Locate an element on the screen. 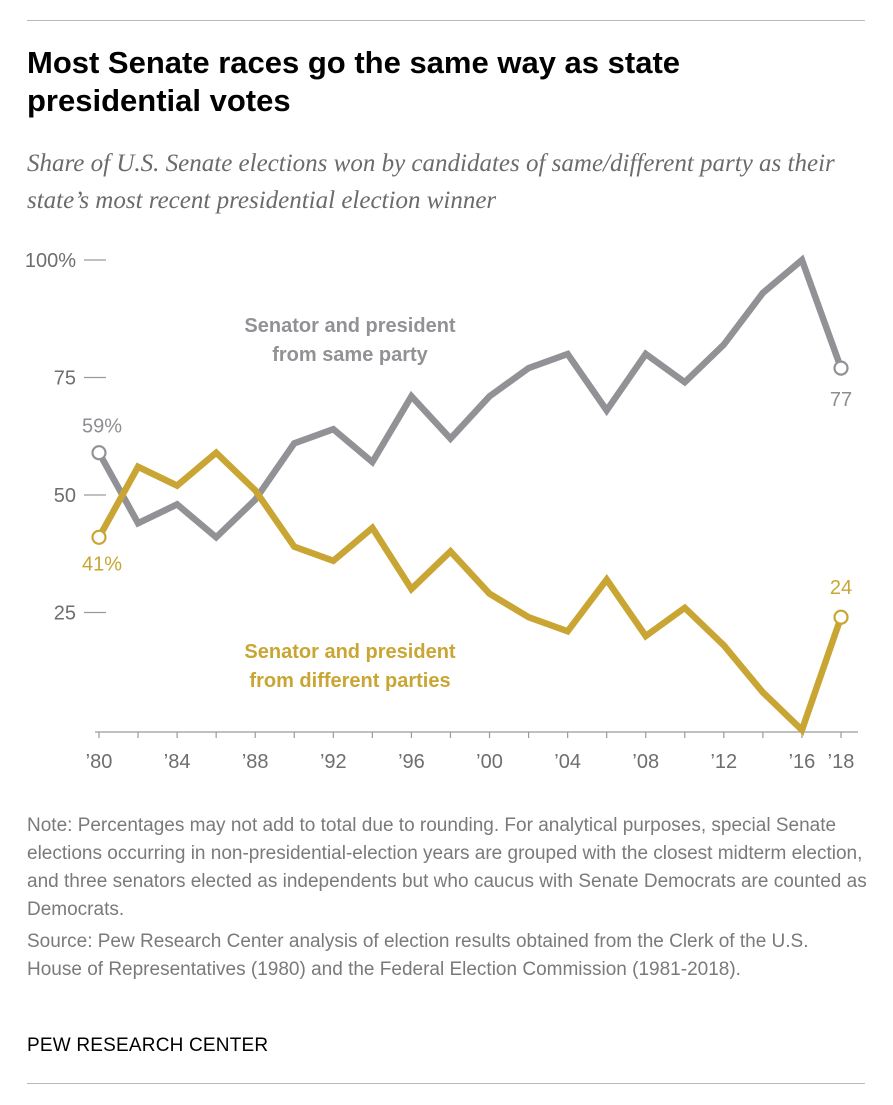 This screenshot has height=1105, width=893. end-value-label-same: 77 is located at coordinates (841, 400).